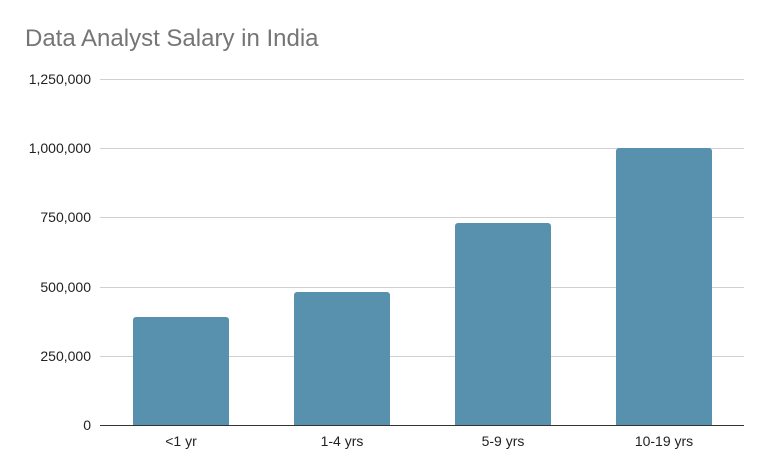 The height and width of the screenshot is (475, 768). Describe the element at coordinates (664, 441) in the screenshot. I see `x-tick-label: 10-19 yrs` at that location.